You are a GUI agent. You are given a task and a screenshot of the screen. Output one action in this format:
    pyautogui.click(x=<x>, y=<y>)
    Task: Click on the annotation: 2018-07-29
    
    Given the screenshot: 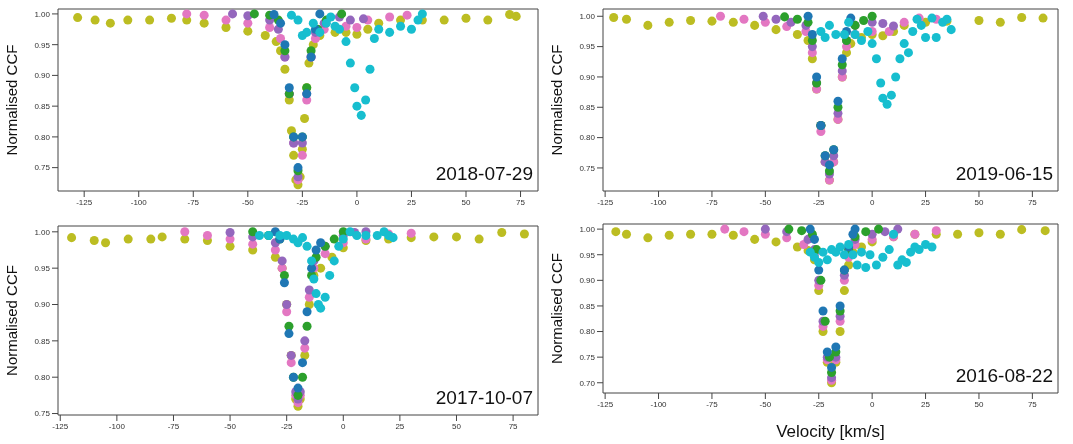 What is the action you would take?
    pyautogui.click(x=484, y=174)
    